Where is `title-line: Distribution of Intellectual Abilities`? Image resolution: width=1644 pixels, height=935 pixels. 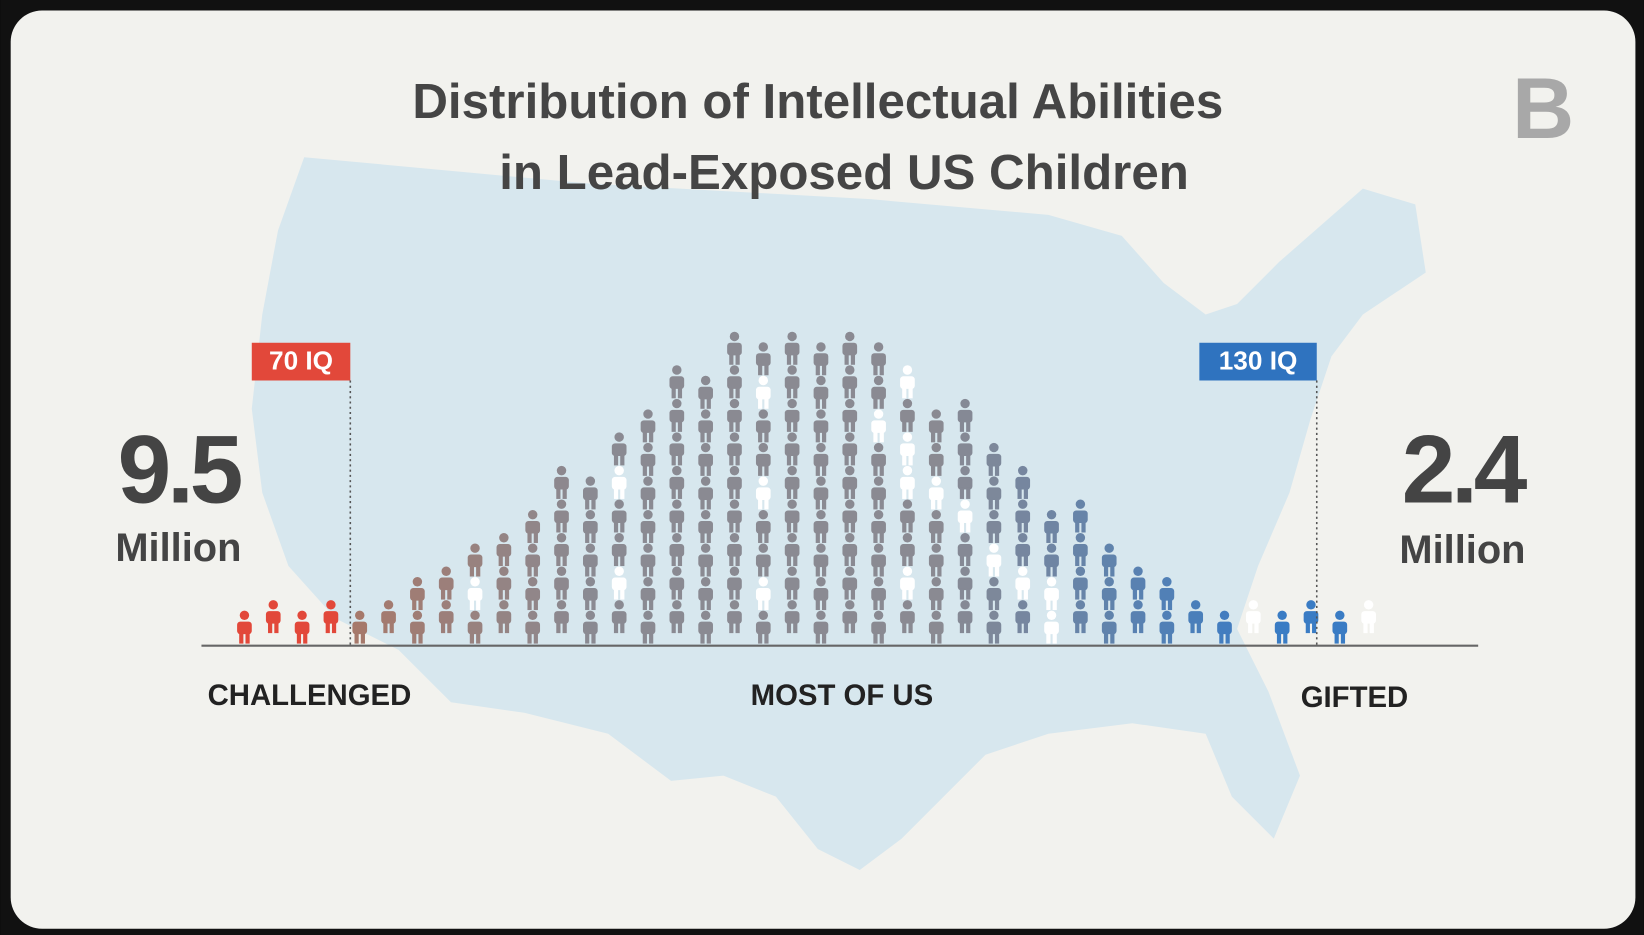
title-line: Distribution of Intellectual Abilities is located at coordinates (817, 101).